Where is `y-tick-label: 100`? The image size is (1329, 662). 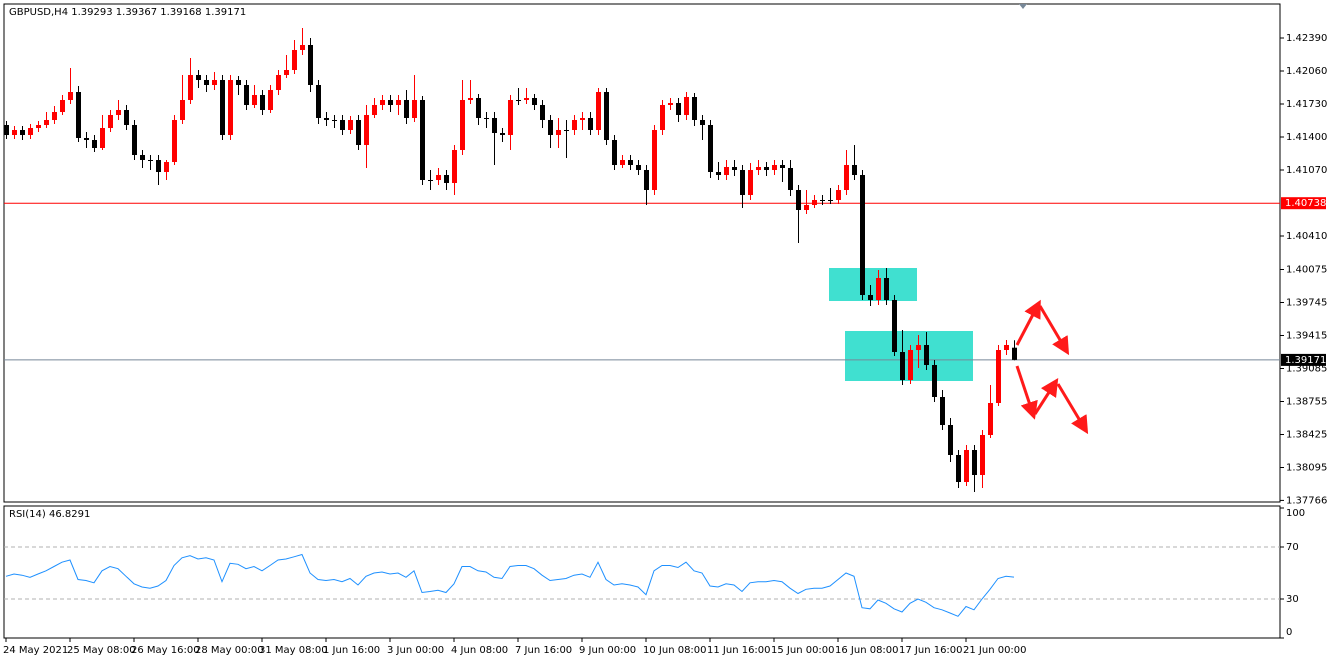
y-tick-label: 100 is located at coordinates (1295, 513).